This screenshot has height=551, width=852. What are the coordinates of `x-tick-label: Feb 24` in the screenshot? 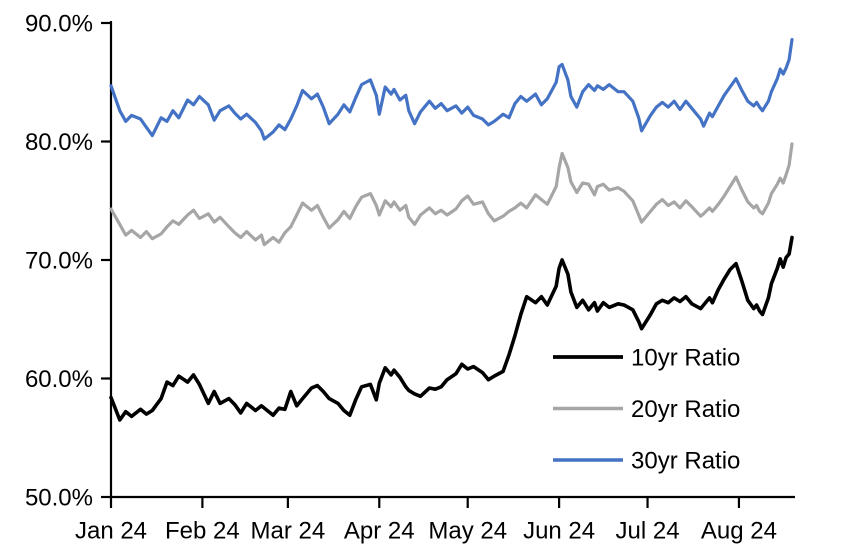 It's located at (202, 530).